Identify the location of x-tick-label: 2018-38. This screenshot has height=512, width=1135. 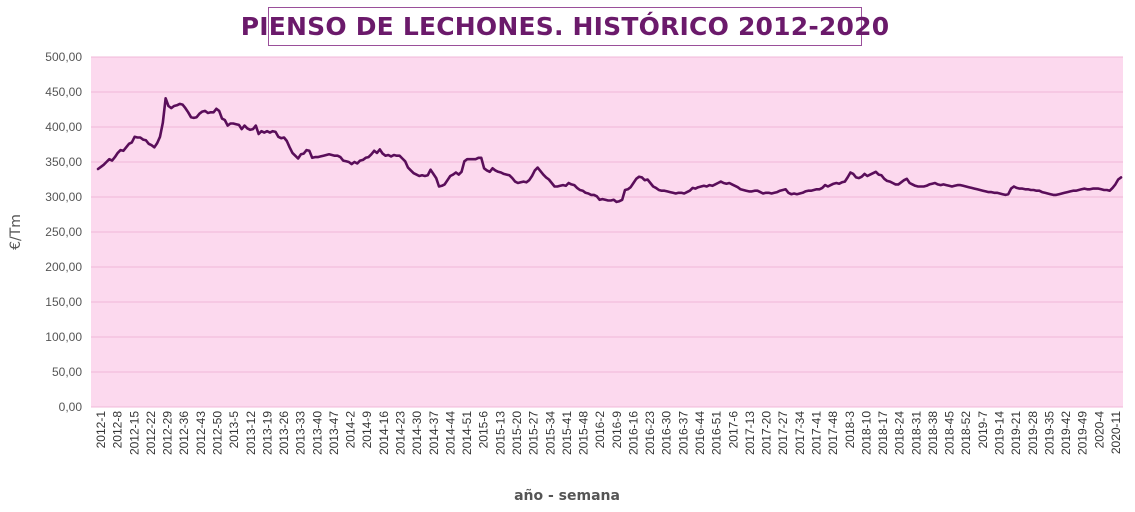
(933, 433).